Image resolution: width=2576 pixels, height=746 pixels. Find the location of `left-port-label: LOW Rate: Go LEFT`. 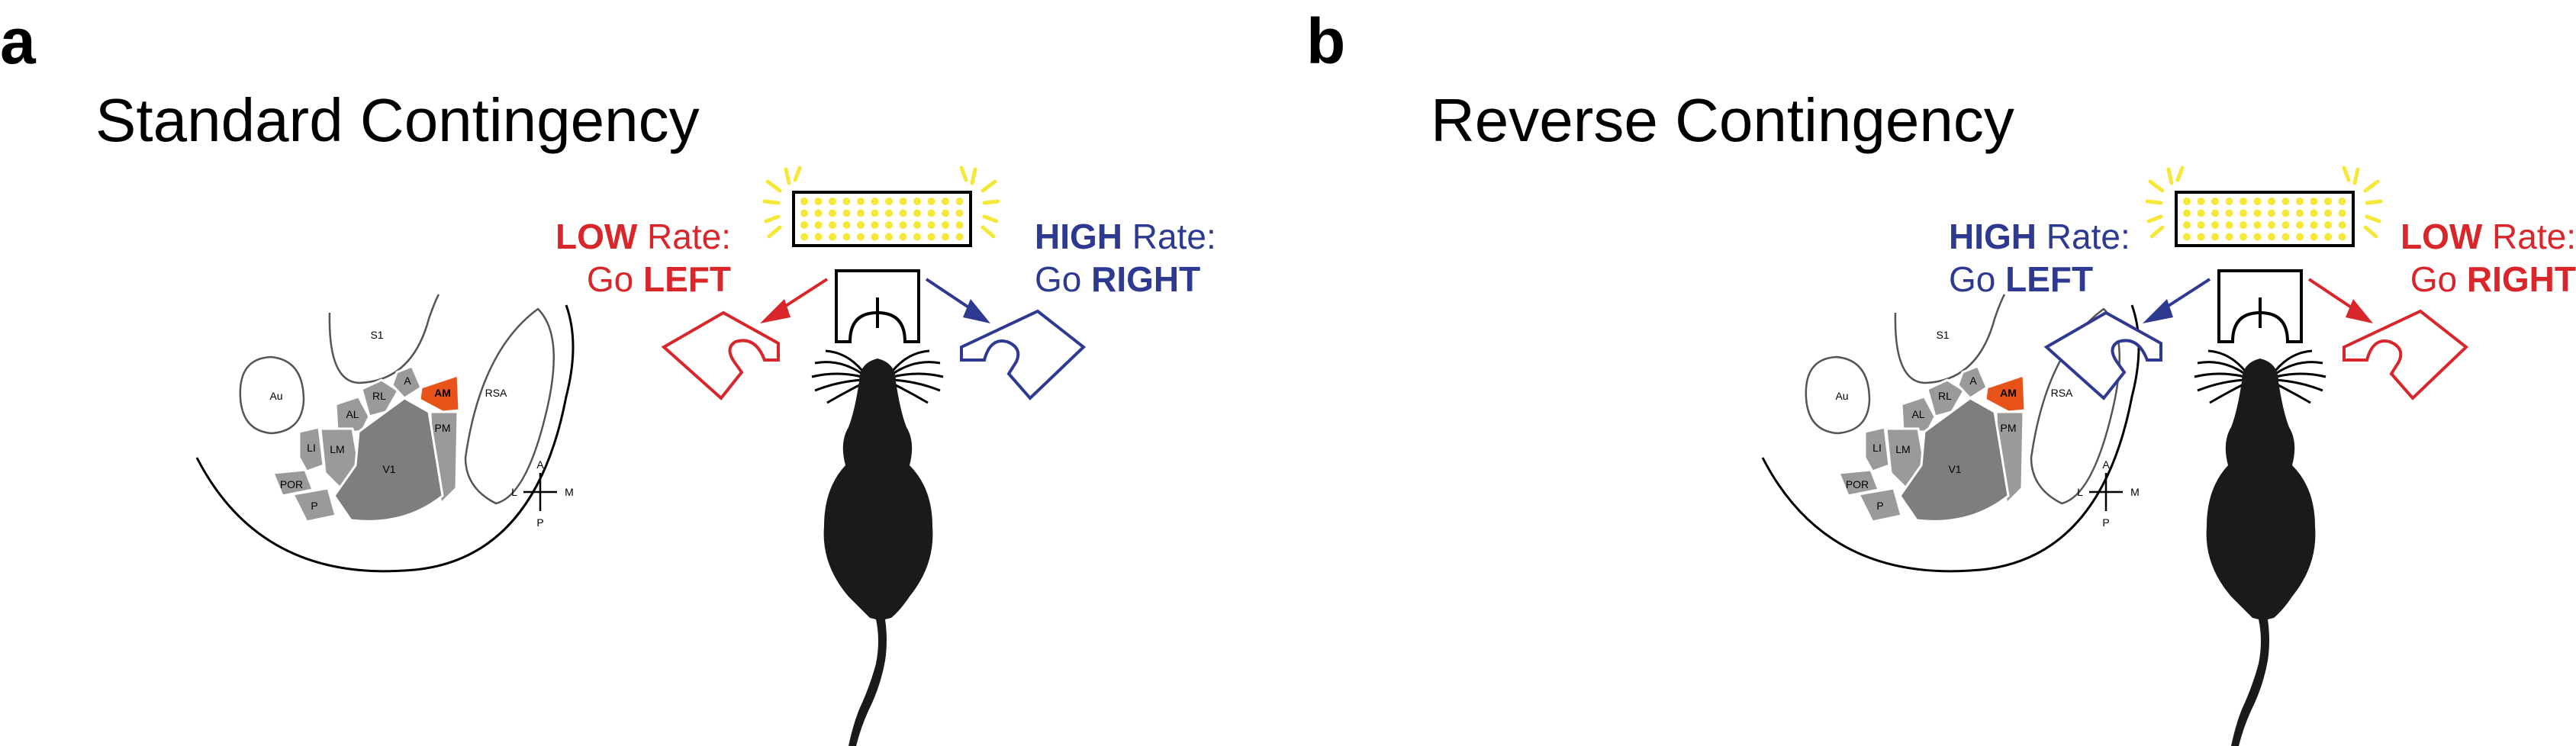

left-port-label: LOW Rate: Go LEFT is located at coordinates (632, 258).